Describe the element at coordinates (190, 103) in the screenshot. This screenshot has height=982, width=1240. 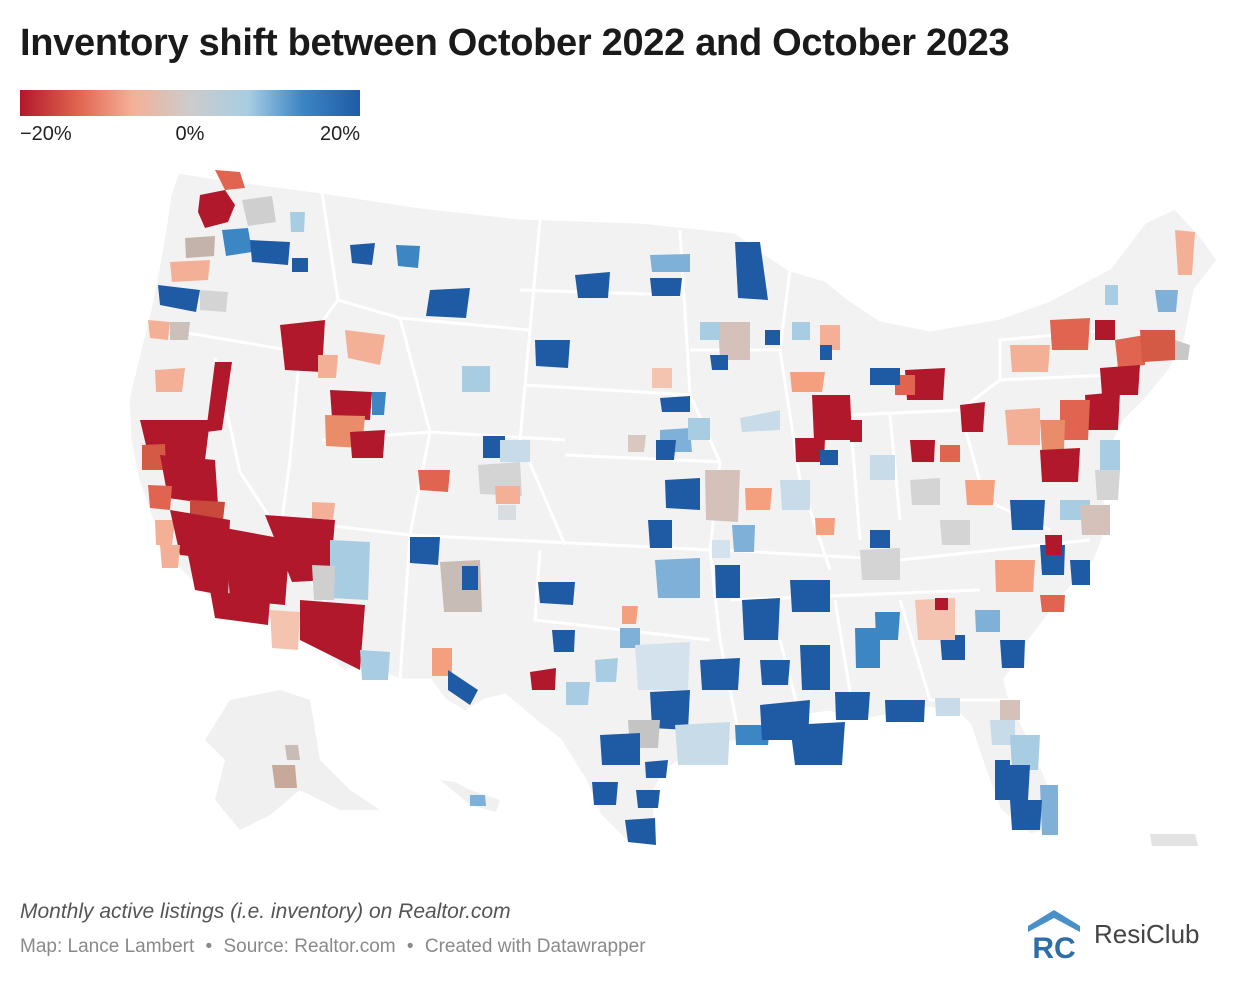
I see `legend-color-ramp` at that location.